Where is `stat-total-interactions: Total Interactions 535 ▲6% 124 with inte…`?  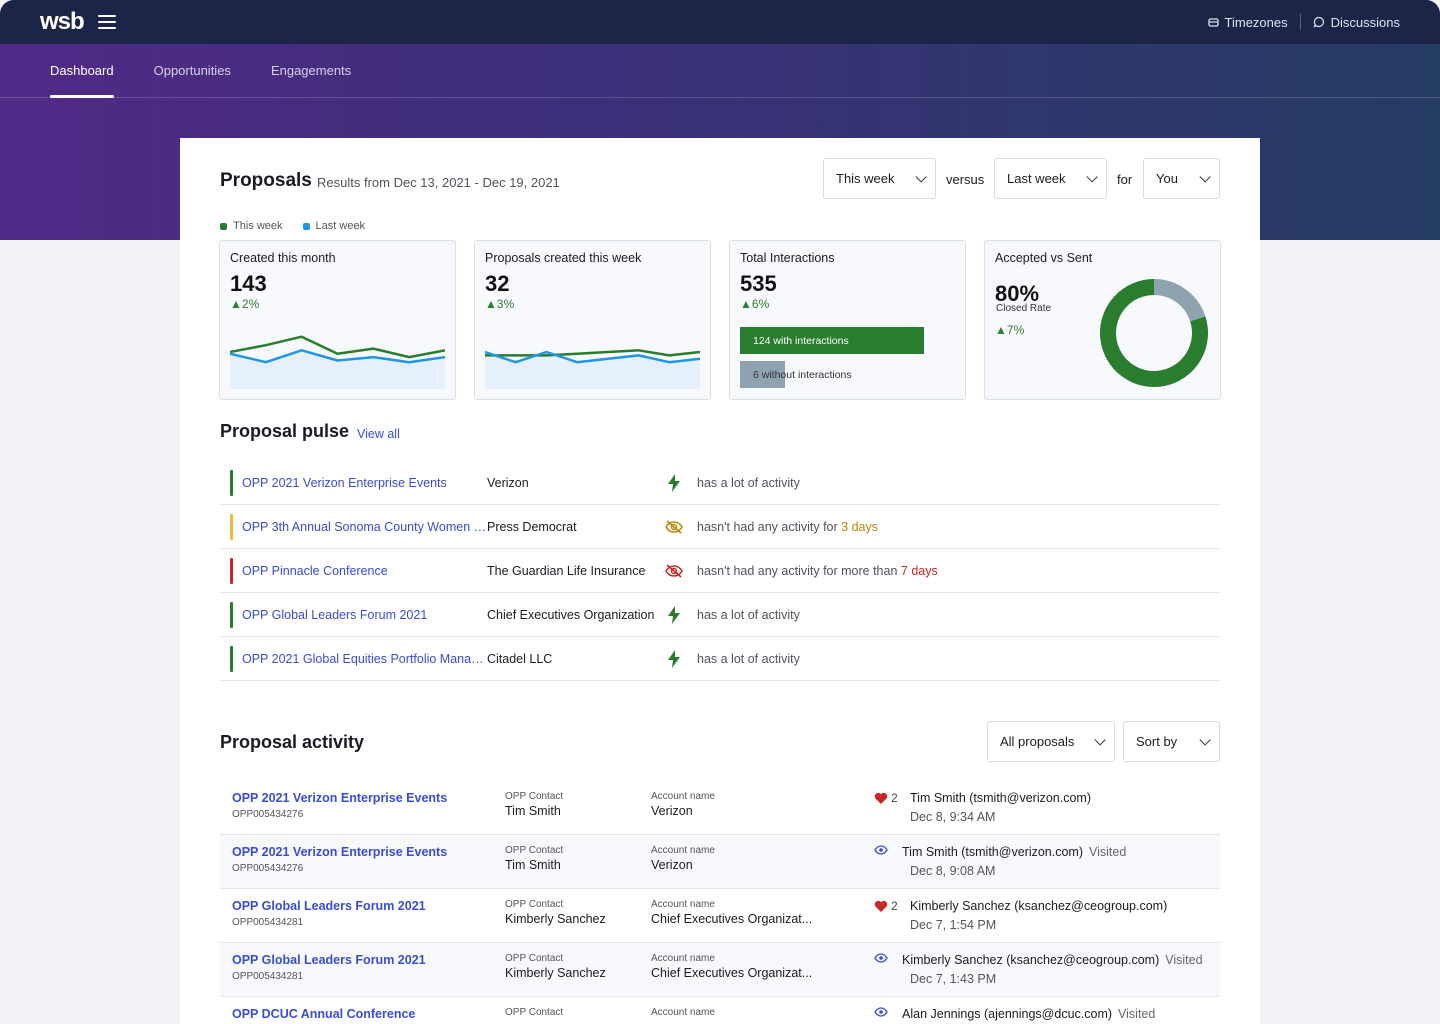 stat-total-interactions: Total Interactions 535 ▲6% 124 with inte… is located at coordinates (847, 320).